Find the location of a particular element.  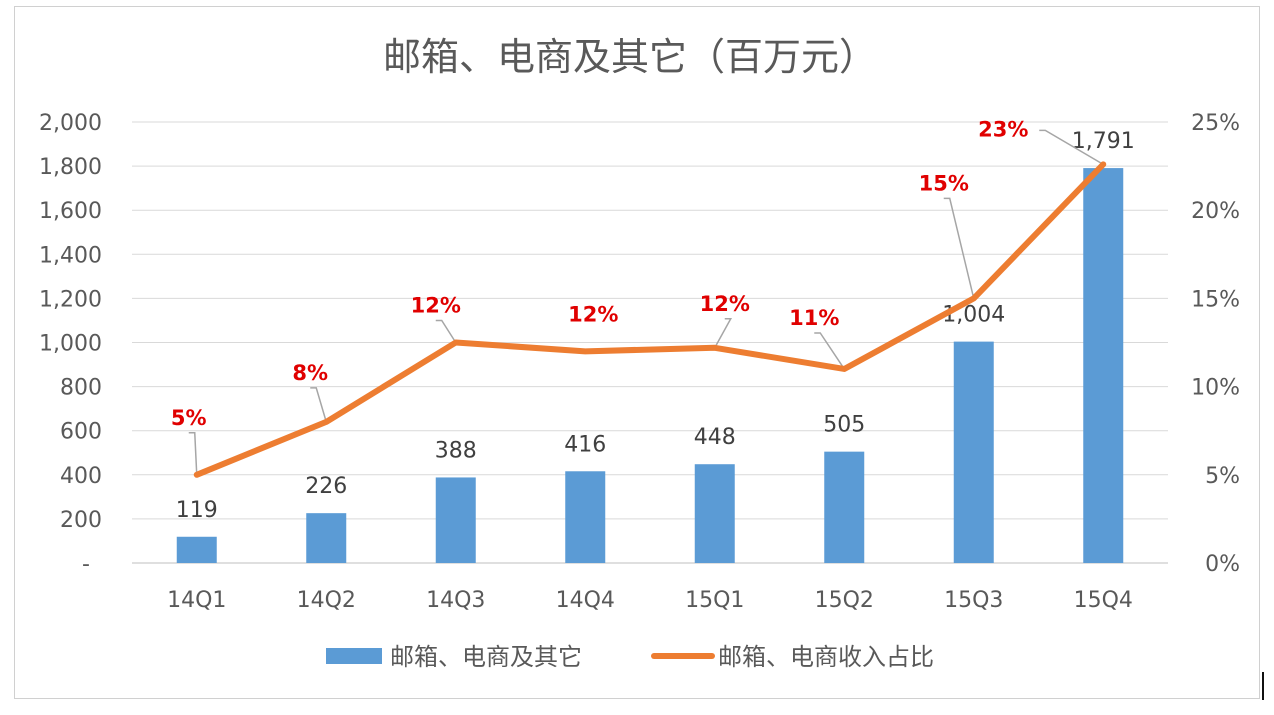

bar-value-label: 1,791 is located at coordinates (1103, 141).